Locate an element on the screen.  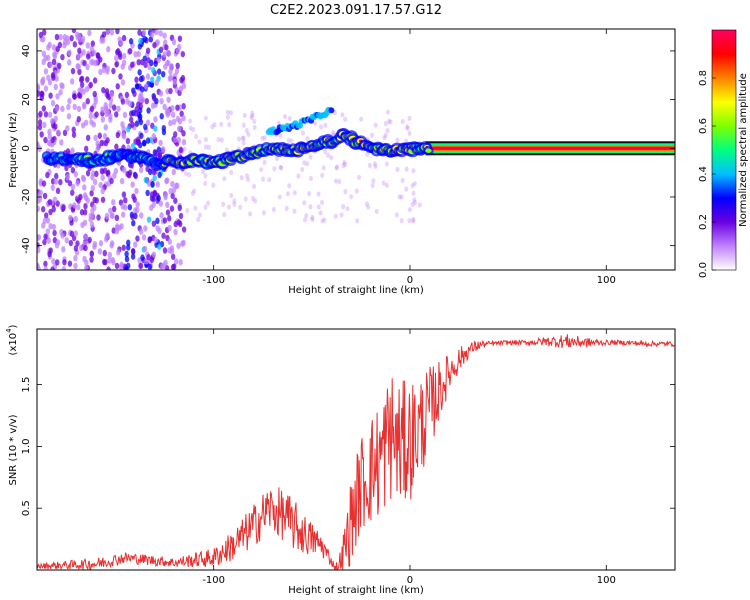
colorbar-frame is located at coordinates (724, 150).